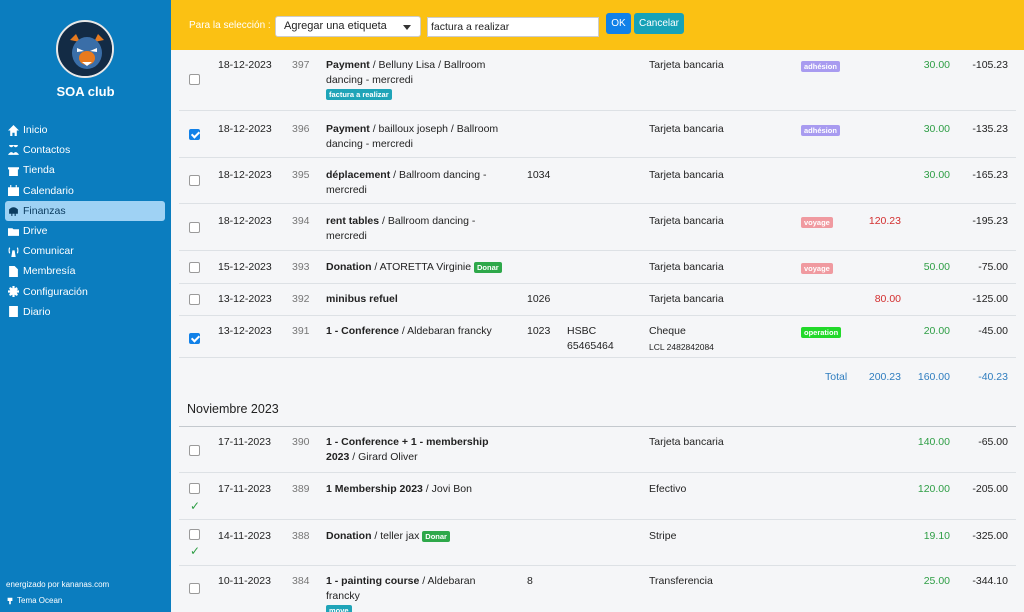  I want to click on sidebar-item-diario: Diario, so click(85, 312).